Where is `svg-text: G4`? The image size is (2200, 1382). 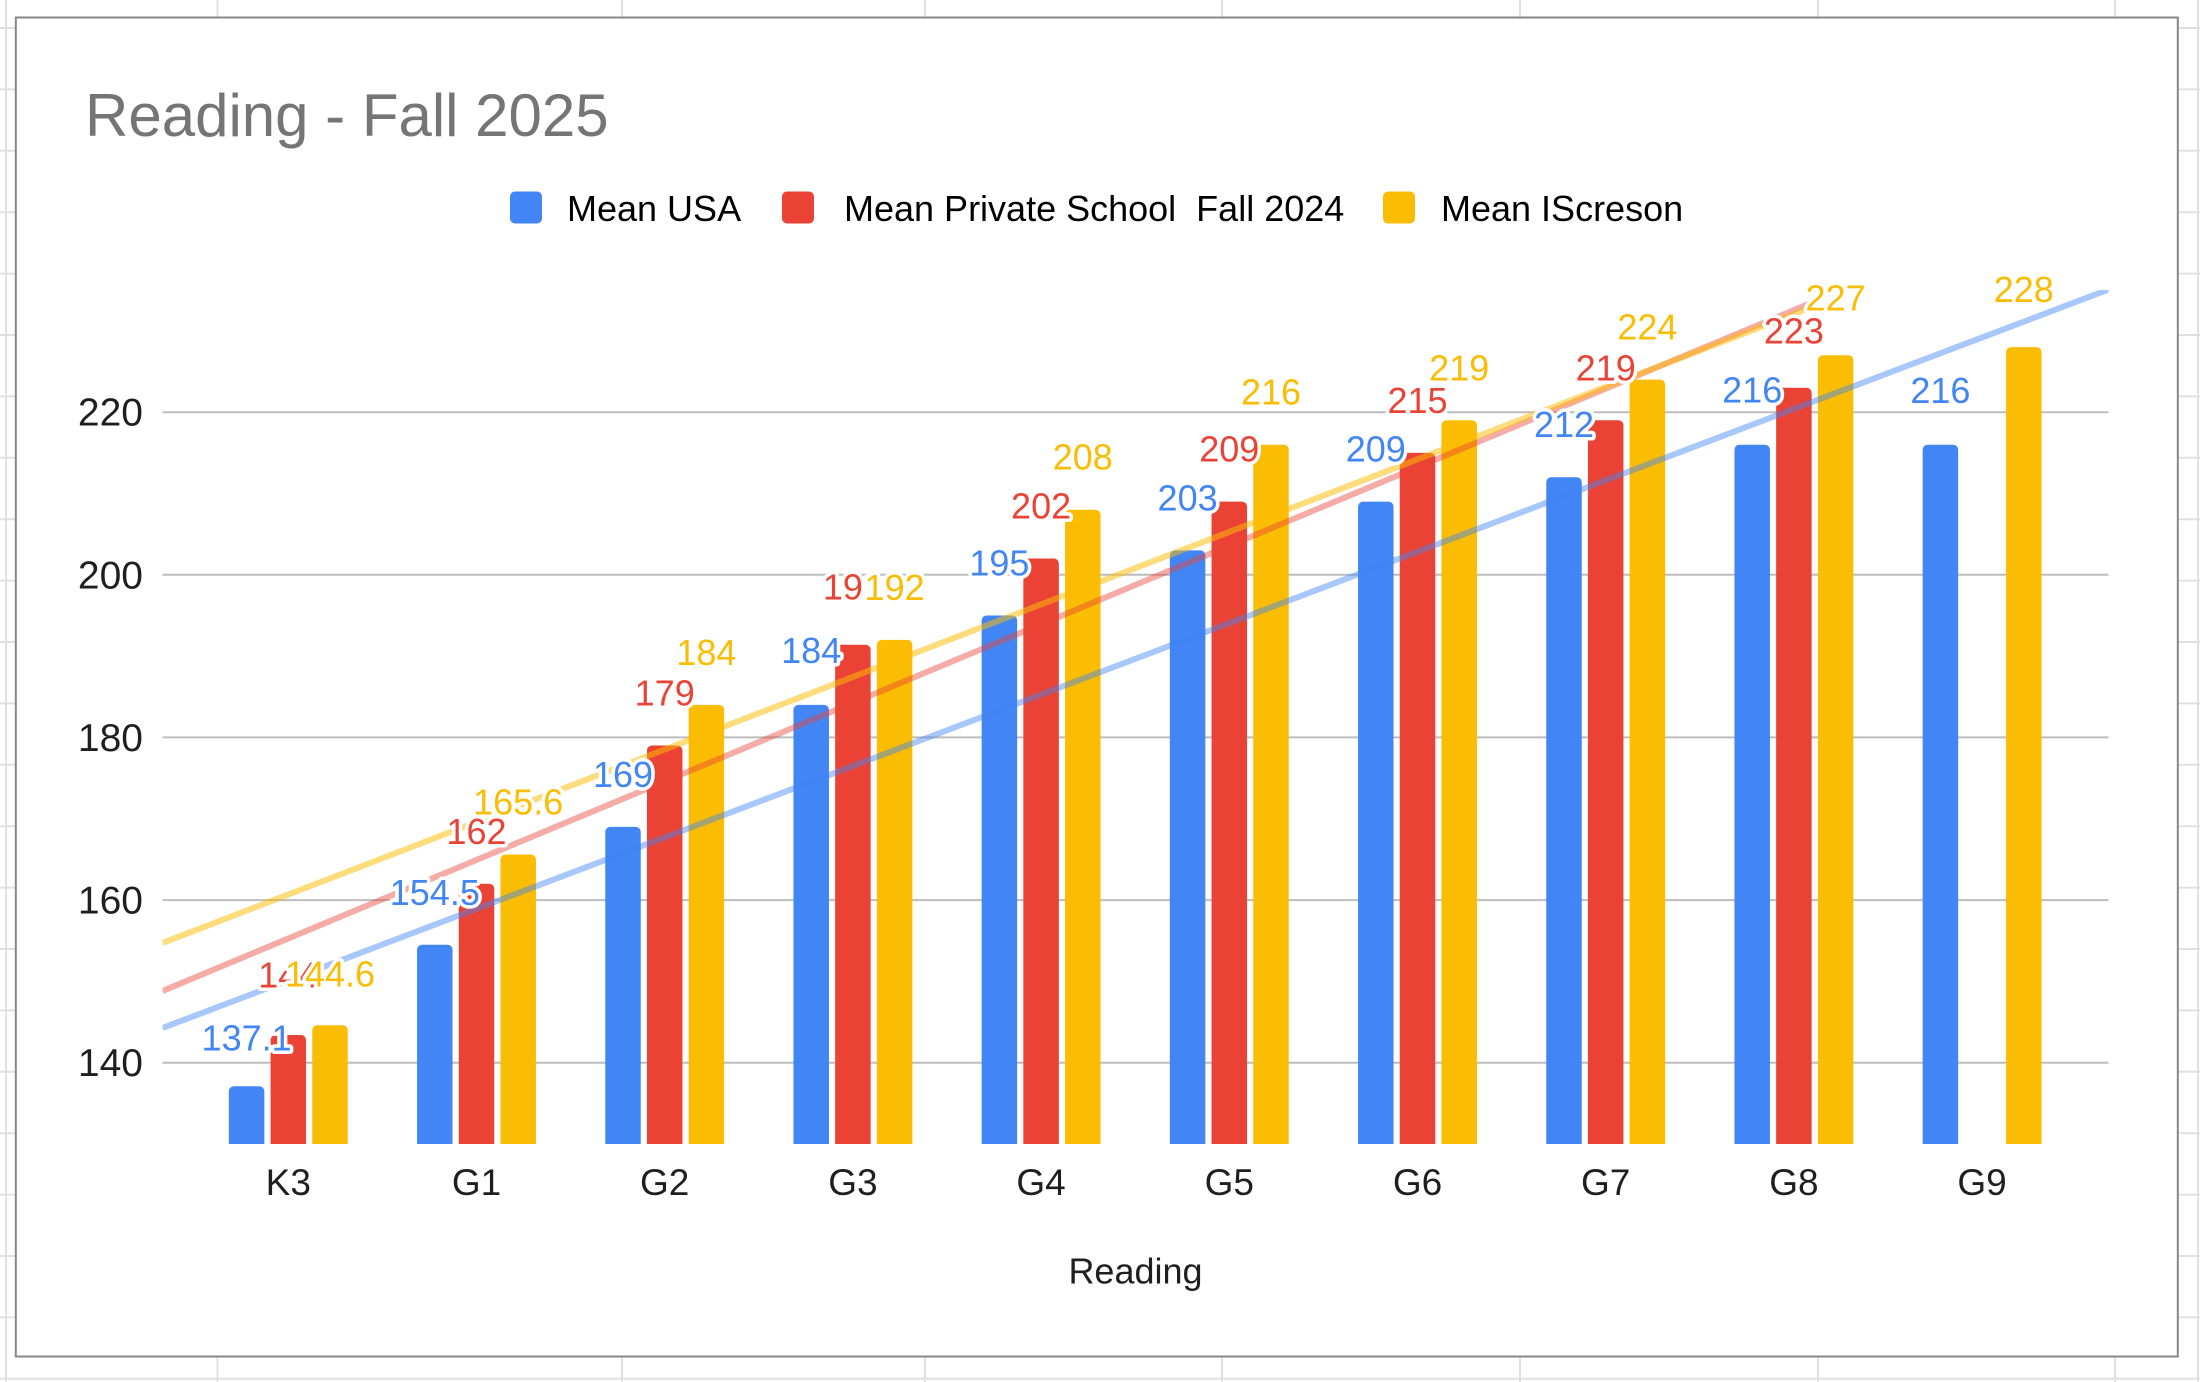
svg-text: G4 is located at coordinates (1040, 1182).